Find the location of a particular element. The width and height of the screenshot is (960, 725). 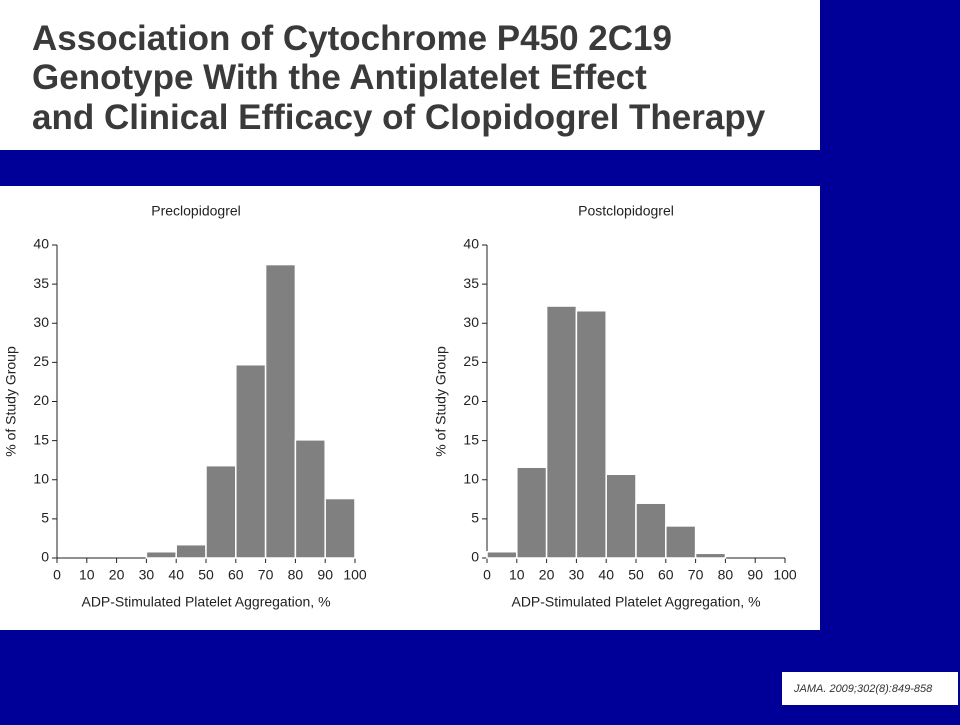

citation-box is located at coordinates (870, 688).